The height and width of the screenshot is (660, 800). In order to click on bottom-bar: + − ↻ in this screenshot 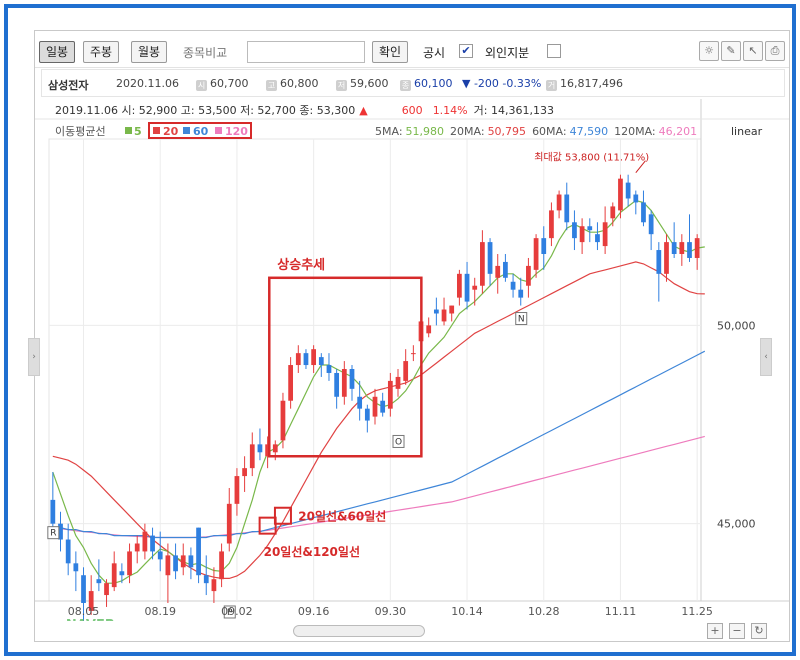, I will do `click(412, 631)`.